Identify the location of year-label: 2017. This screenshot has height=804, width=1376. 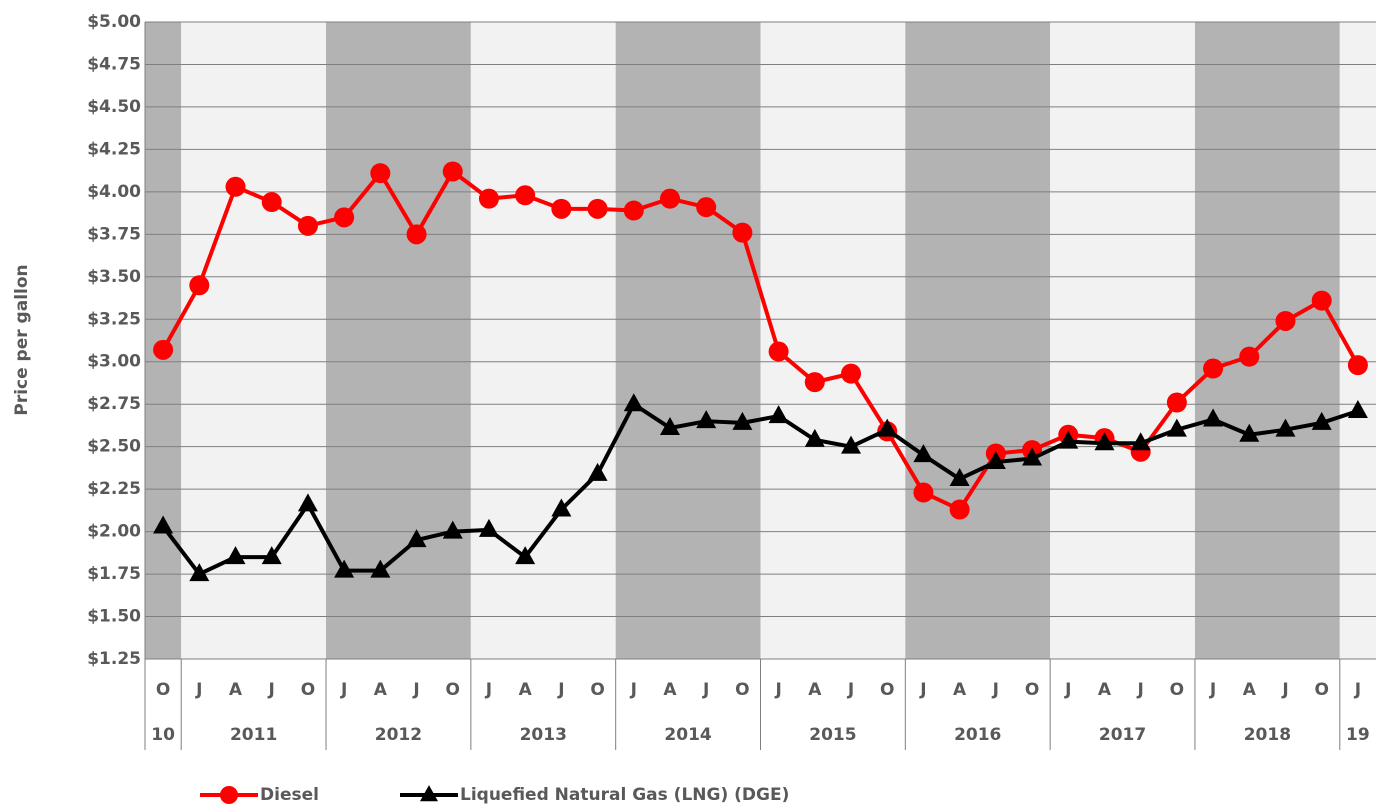
(1122, 735).